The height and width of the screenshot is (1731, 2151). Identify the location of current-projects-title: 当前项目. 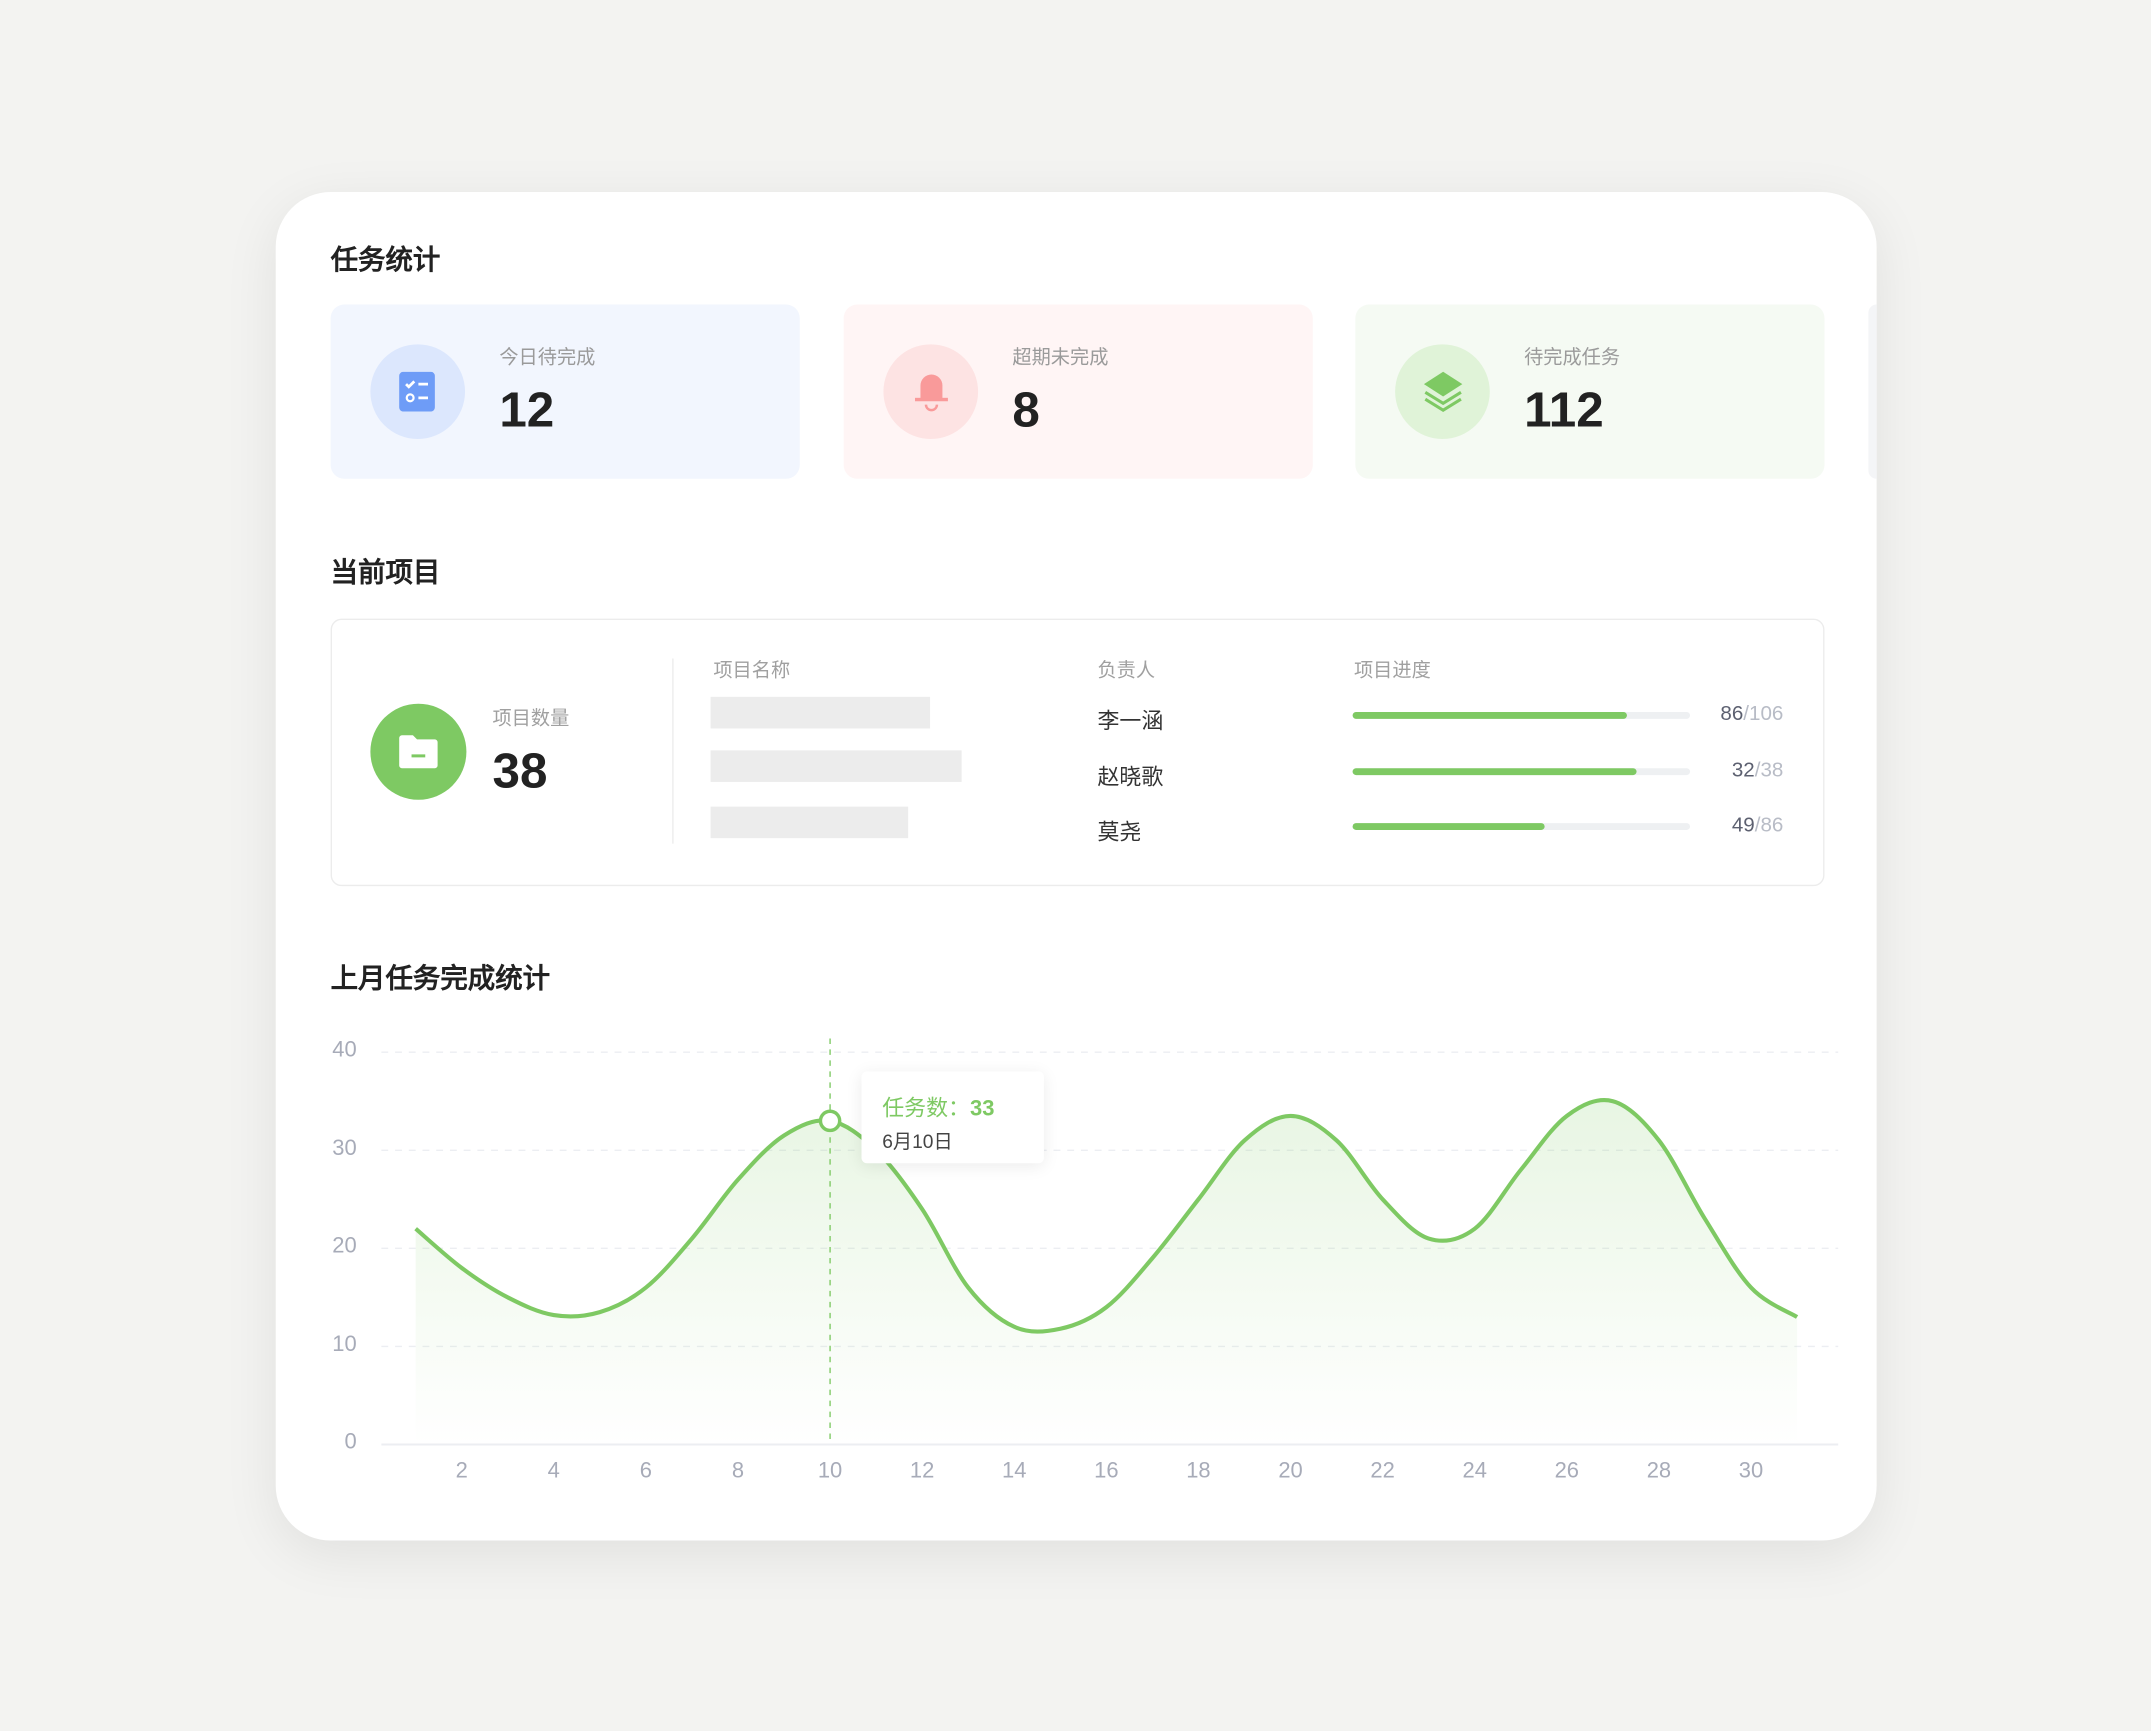
(385, 573).